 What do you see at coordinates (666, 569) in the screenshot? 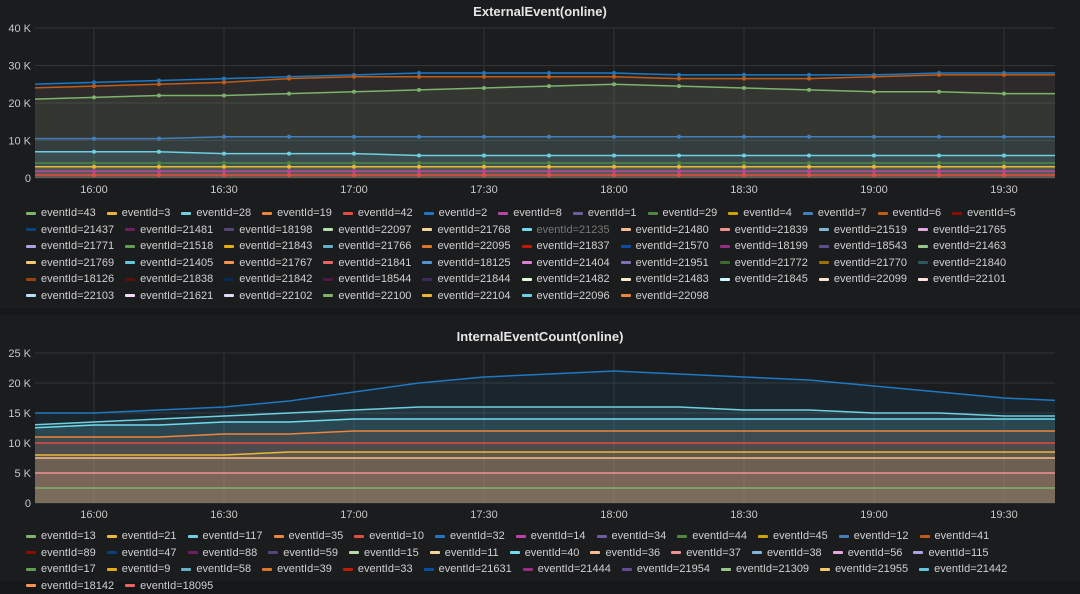
I see `legend-item: eventId=21954` at bounding box center [666, 569].